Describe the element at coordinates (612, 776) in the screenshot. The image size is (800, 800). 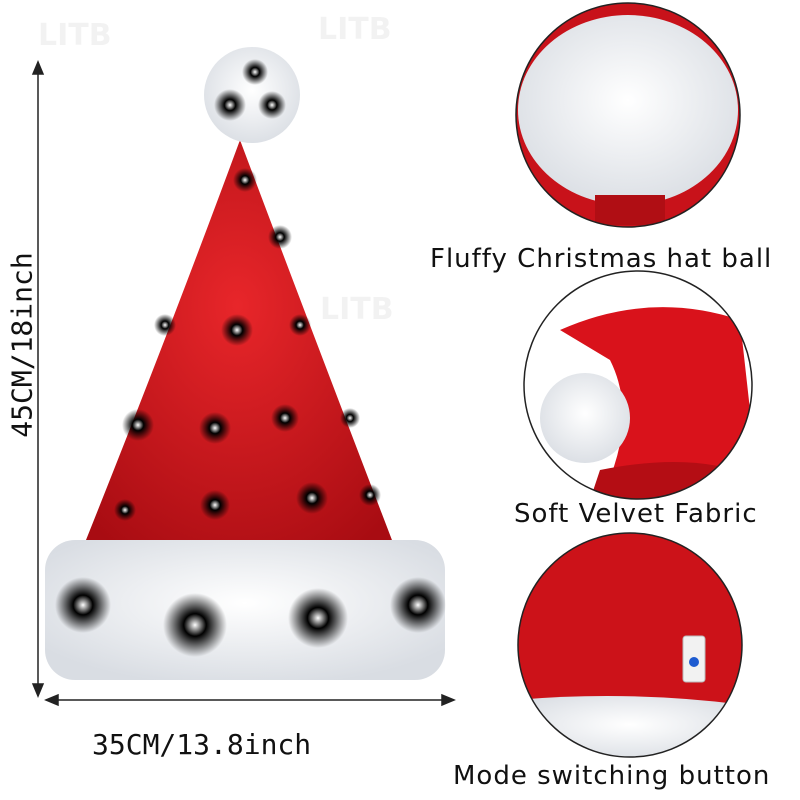
I see `feature-label-button: Mode switching button` at that location.